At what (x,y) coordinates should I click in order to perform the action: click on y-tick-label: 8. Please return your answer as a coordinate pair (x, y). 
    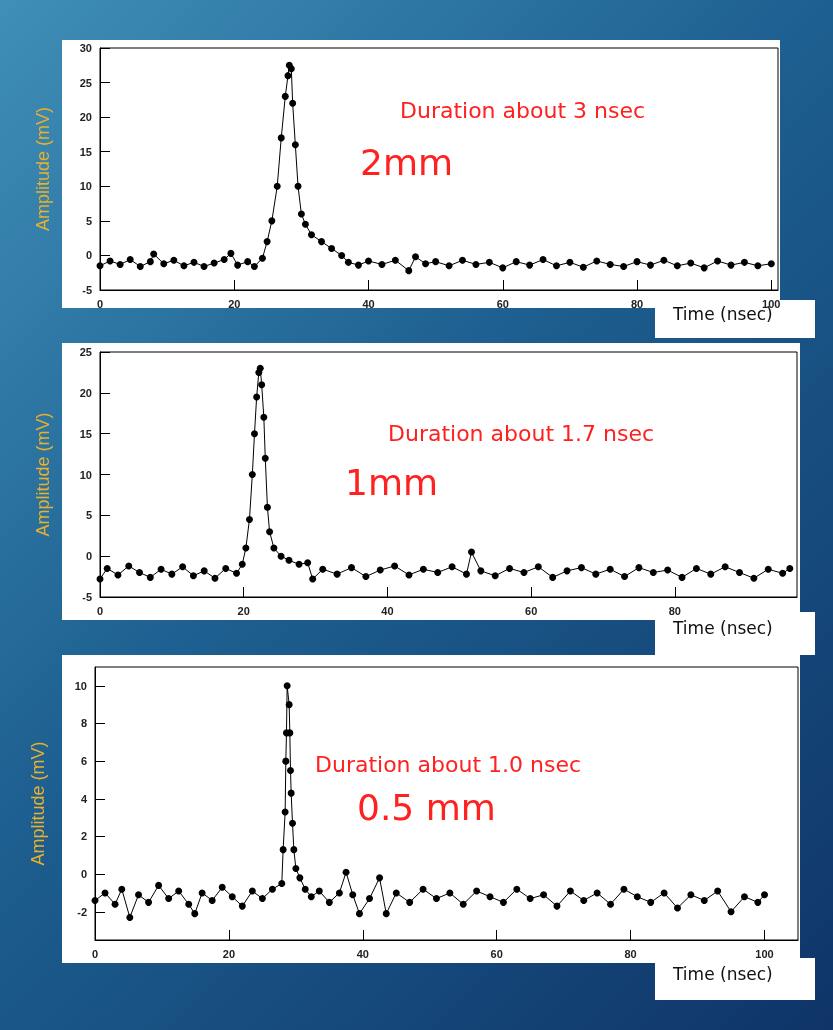
    Looking at the image, I should click on (83, 723).